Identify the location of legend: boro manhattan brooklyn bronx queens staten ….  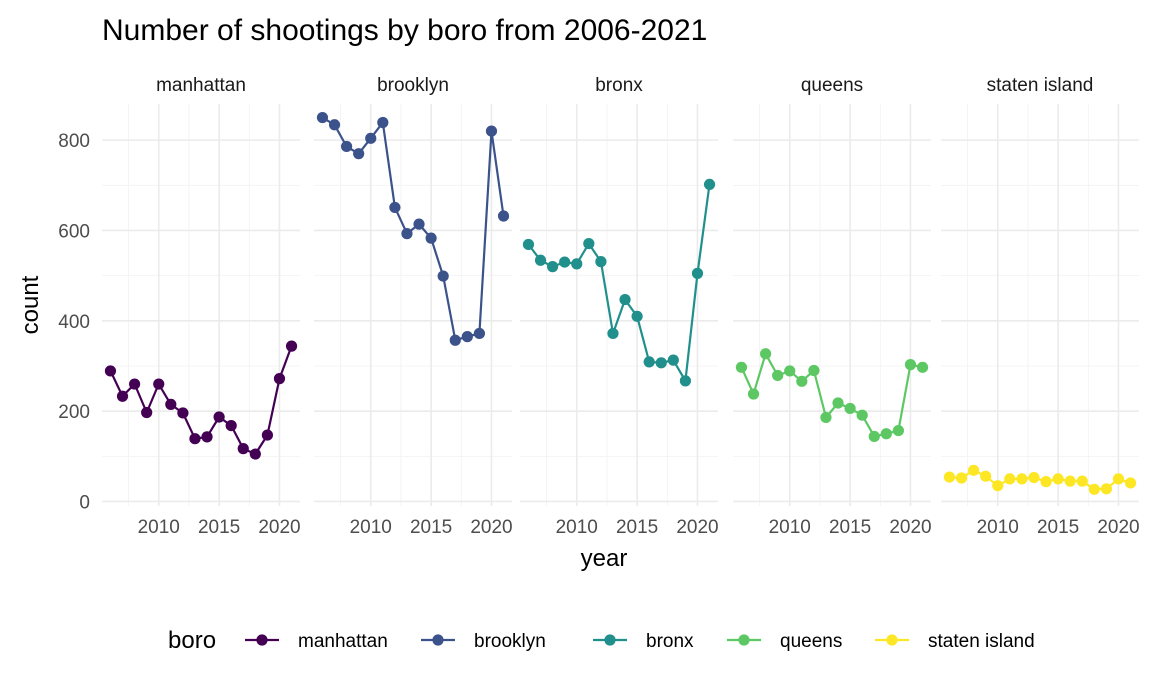
(601, 640).